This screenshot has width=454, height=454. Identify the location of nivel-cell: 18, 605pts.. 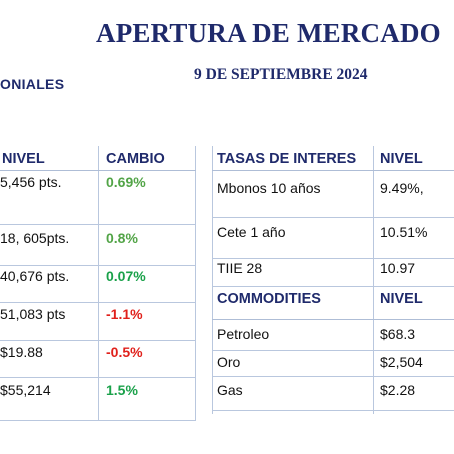
(35, 238).